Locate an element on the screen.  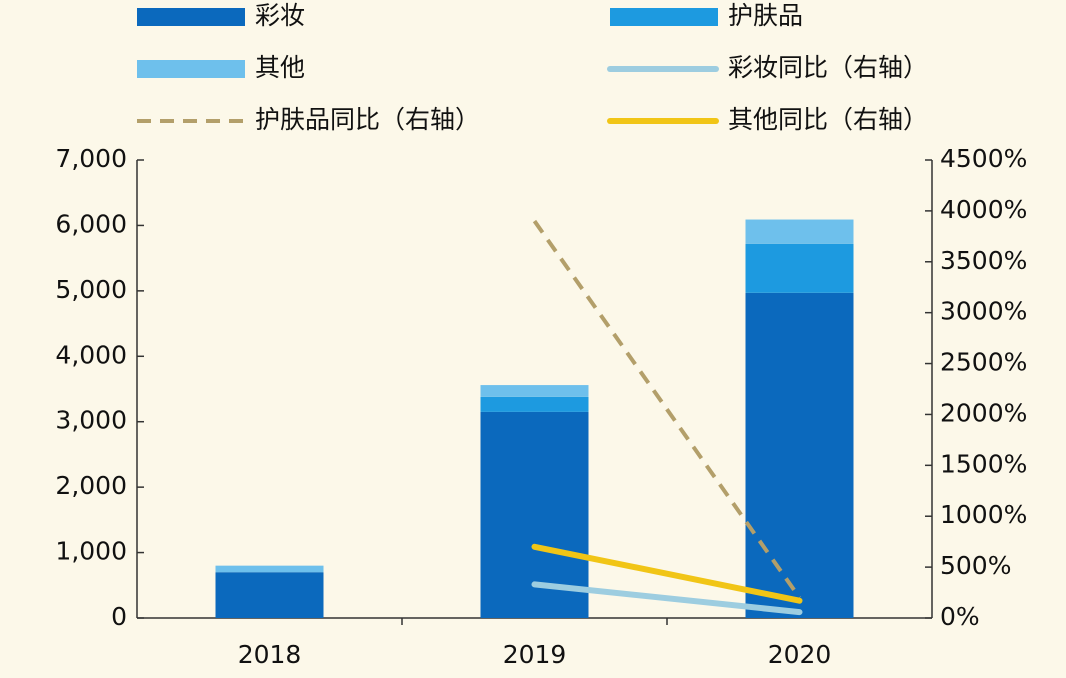
legend-label: 彩妆 is located at coordinates (280, 15).